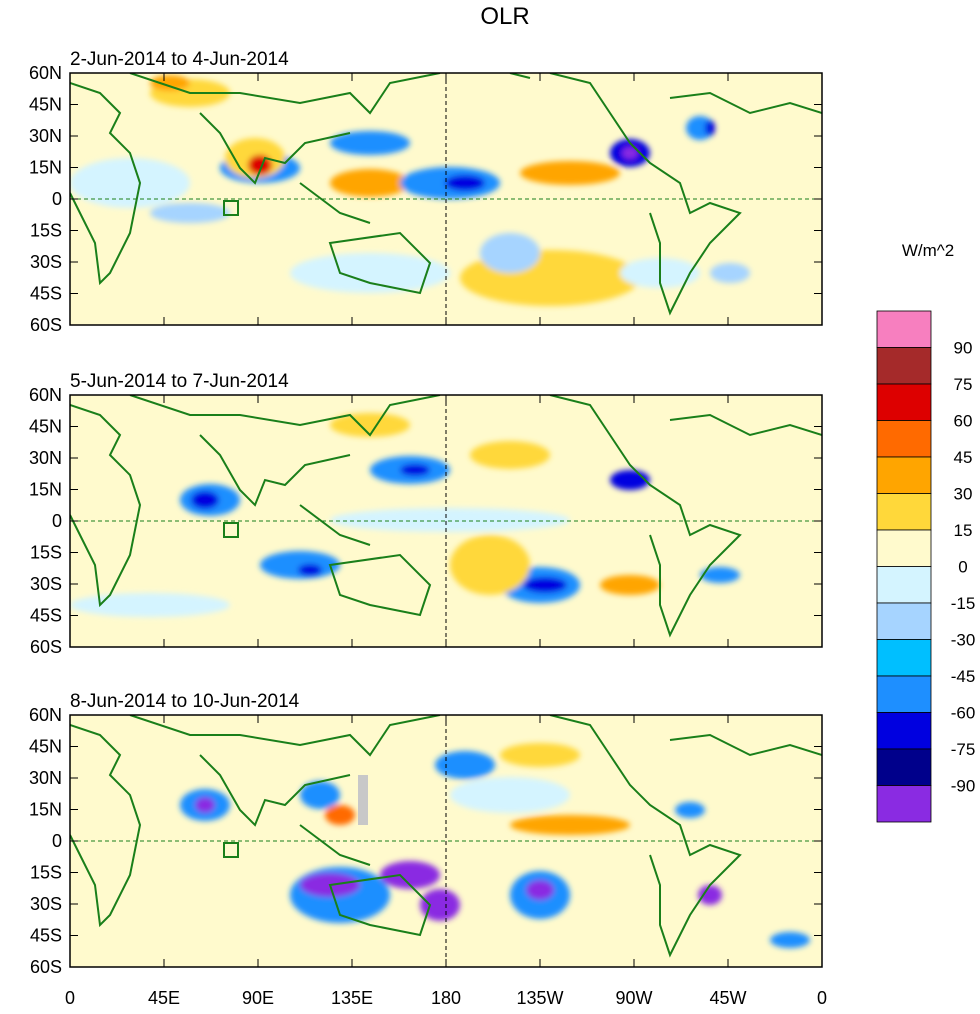 The height and width of the screenshot is (1014, 980). I want to click on lon-tick-label: 90W, so click(633, 998).